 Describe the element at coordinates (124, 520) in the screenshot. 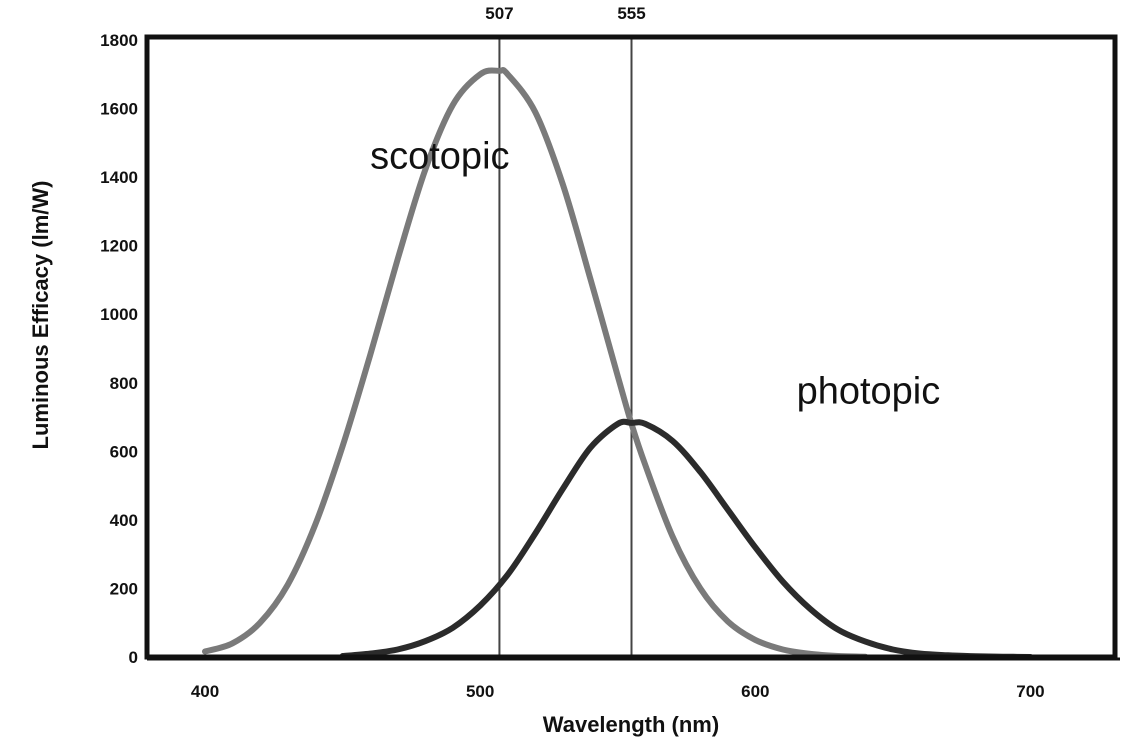

I see `y-tick-label-400: 400` at that location.